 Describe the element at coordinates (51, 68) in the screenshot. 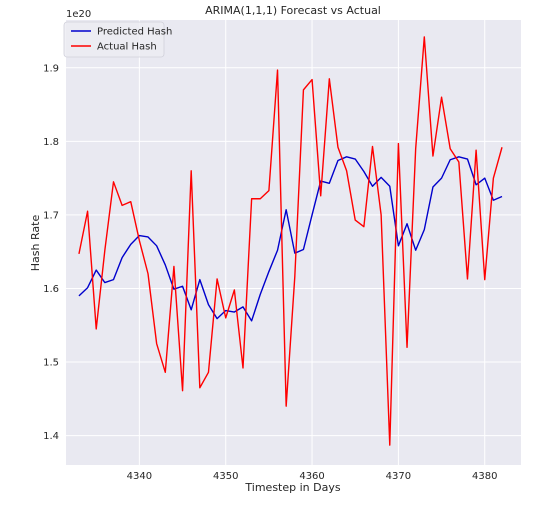

I see `y-tick-label: 1.9` at that location.